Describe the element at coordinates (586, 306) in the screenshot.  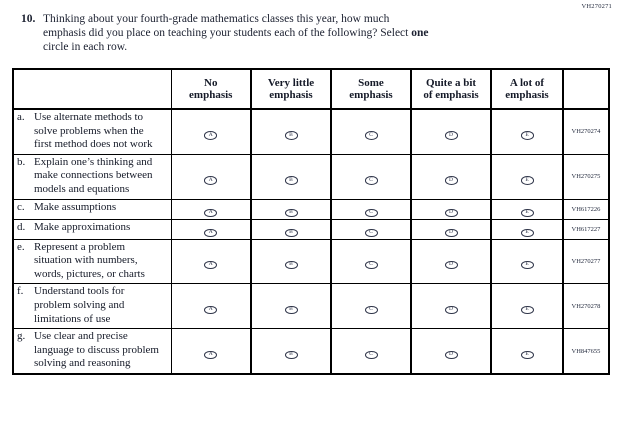
I see `row-code: VH270278` at that location.